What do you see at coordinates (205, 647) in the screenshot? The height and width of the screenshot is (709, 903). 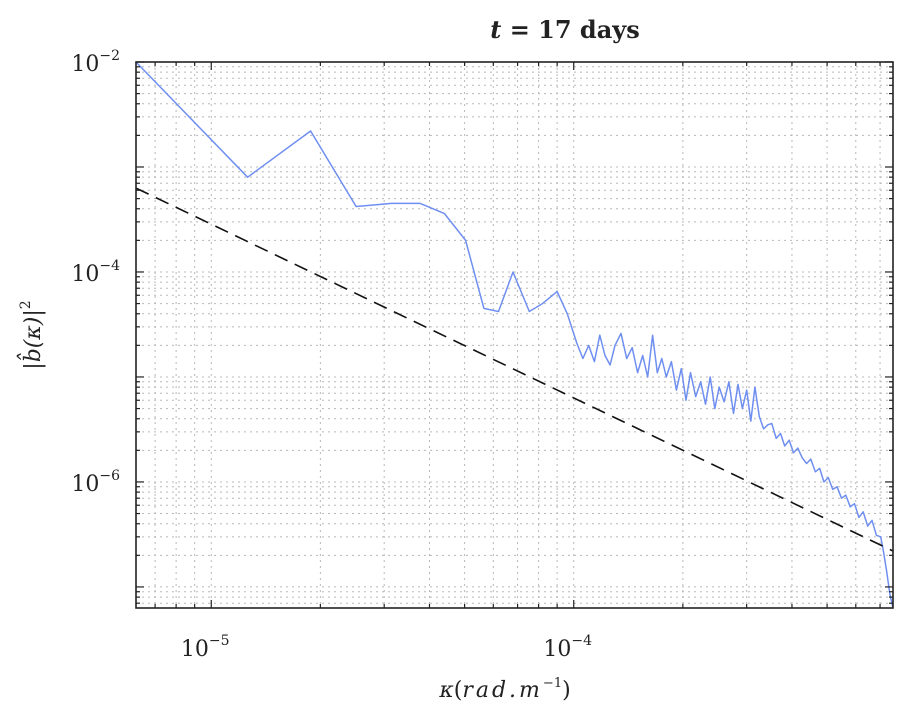 I see `x-tick-label: 10⁻⁵` at bounding box center [205, 647].